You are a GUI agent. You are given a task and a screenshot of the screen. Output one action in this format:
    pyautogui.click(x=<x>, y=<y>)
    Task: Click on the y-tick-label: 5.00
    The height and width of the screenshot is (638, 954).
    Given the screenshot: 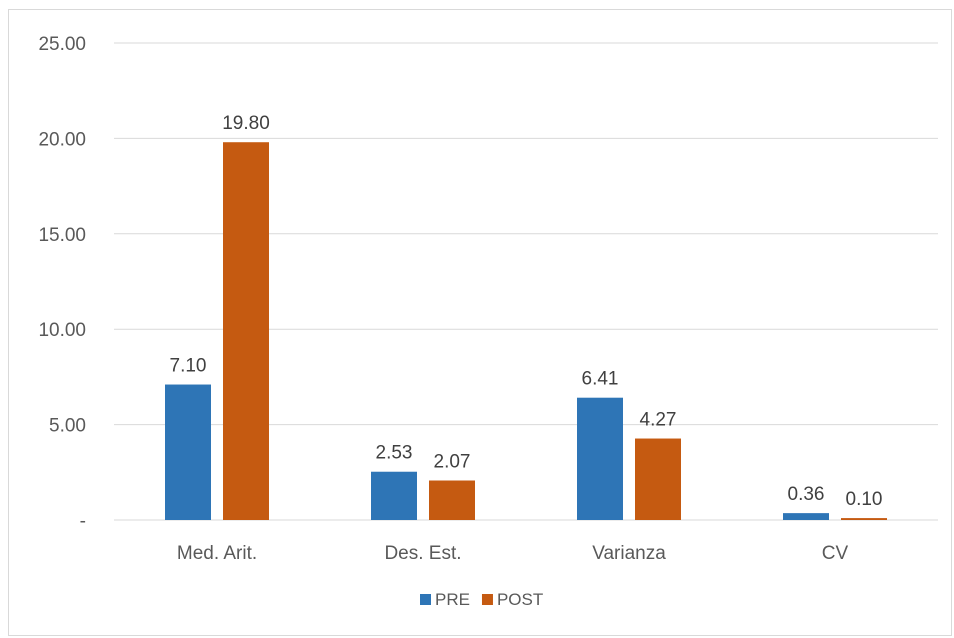 What is the action you would take?
    pyautogui.click(x=67, y=426)
    